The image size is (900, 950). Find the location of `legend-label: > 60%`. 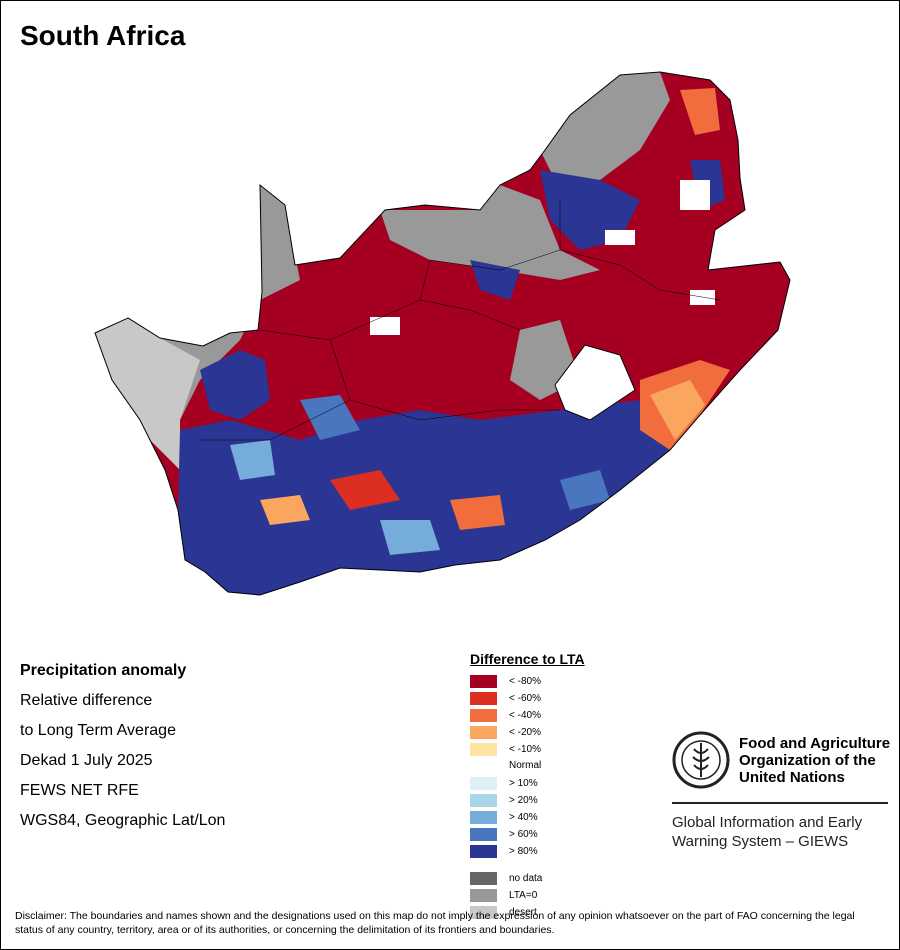

legend-label: > 60% is located at coordinates (523, 834).